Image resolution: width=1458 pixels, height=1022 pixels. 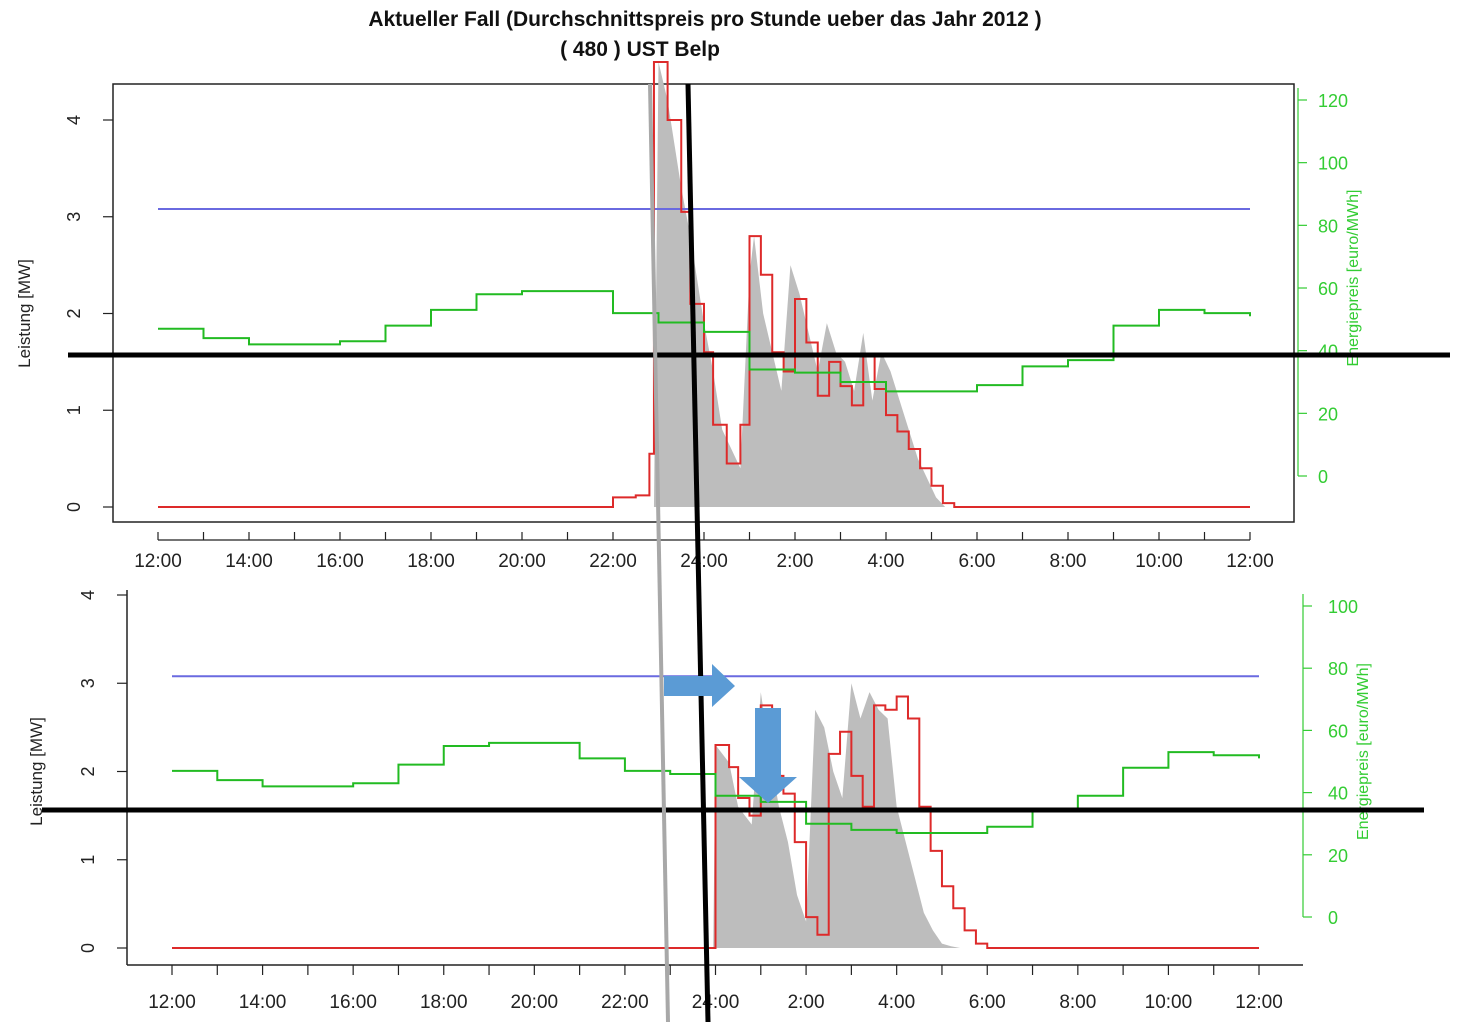 What do you see at coordinates (699, 685) in the screenshot?
I see `arrow-right-icon` at bounding box center [699, 685].